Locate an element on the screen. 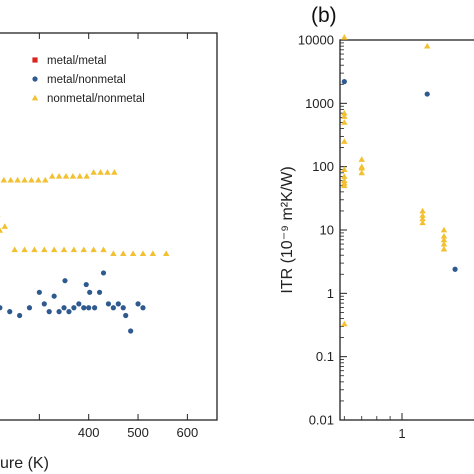 The height and width of the screenshot is (474, 474). legend-label: metal/metal is located at coordinates (76, 61).